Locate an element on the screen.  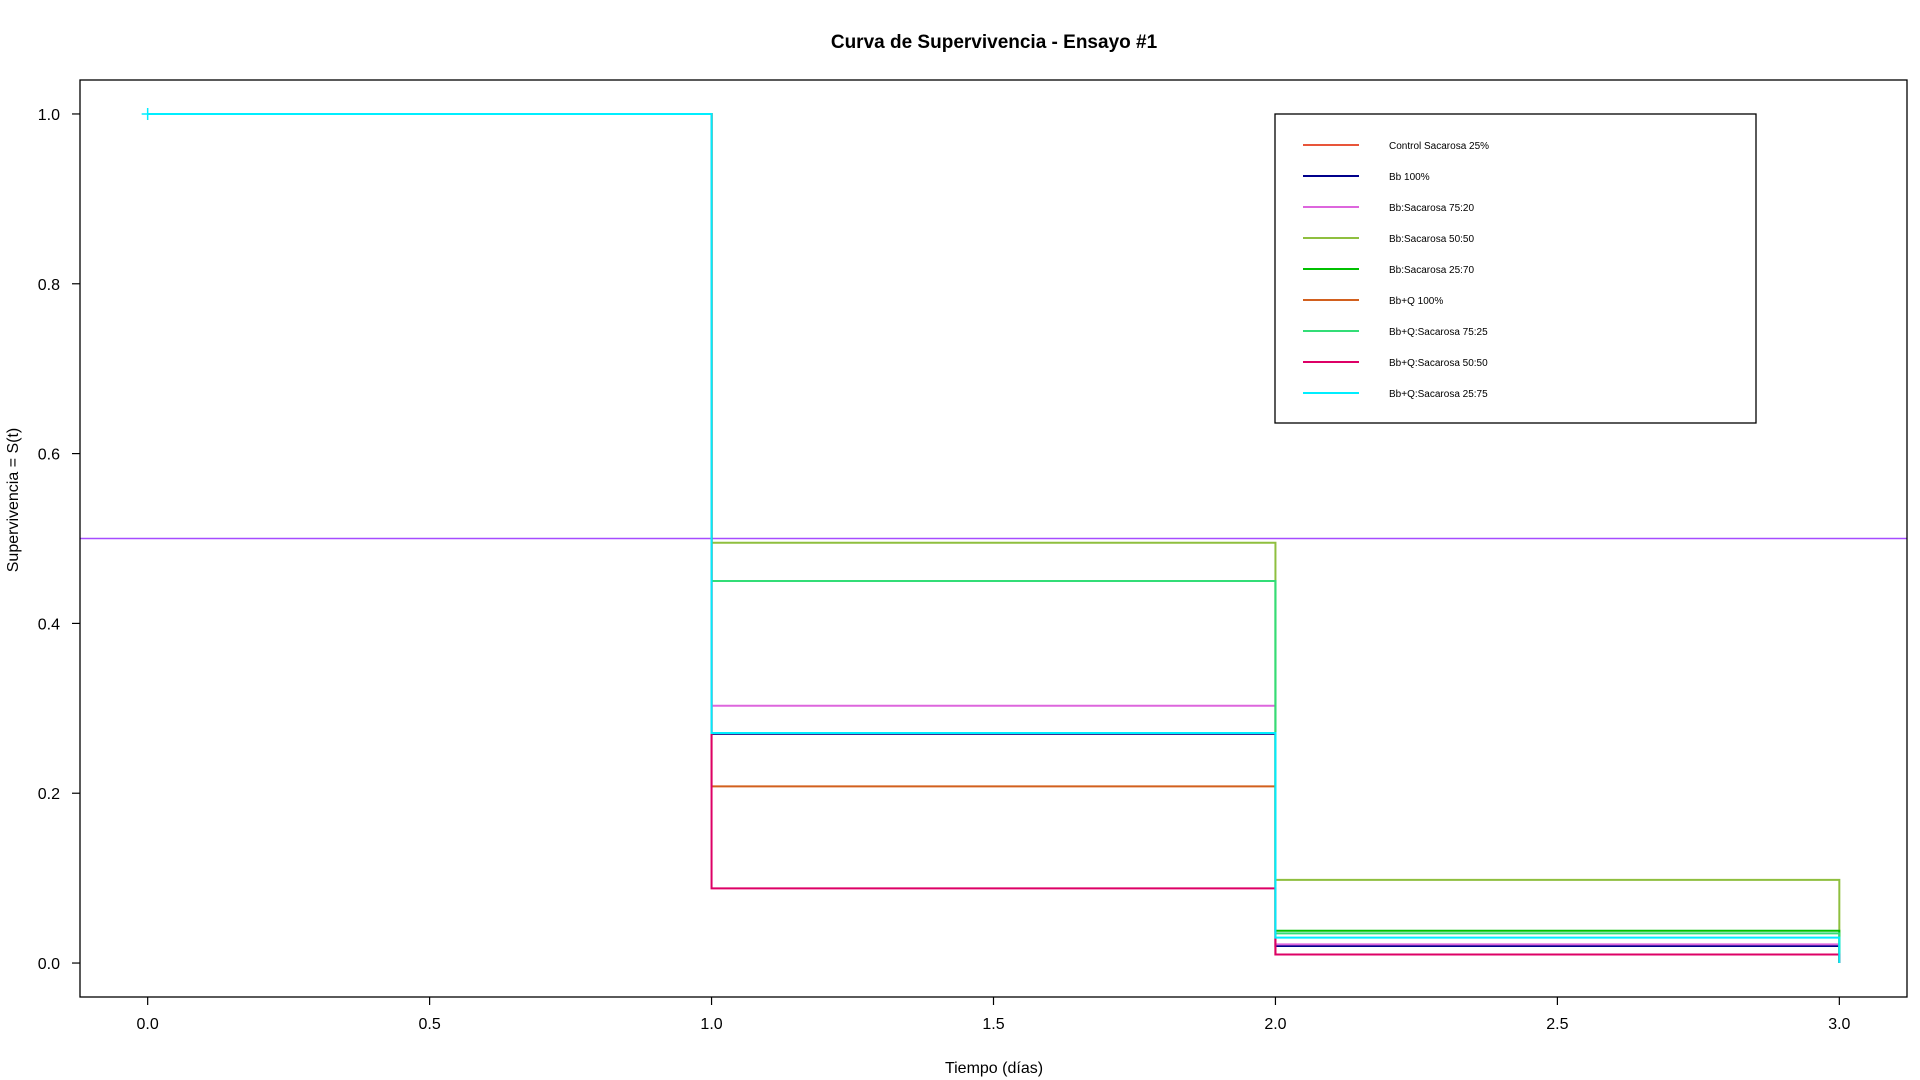
y-tick-label: 0.6 is located at coordinates (49, 455).